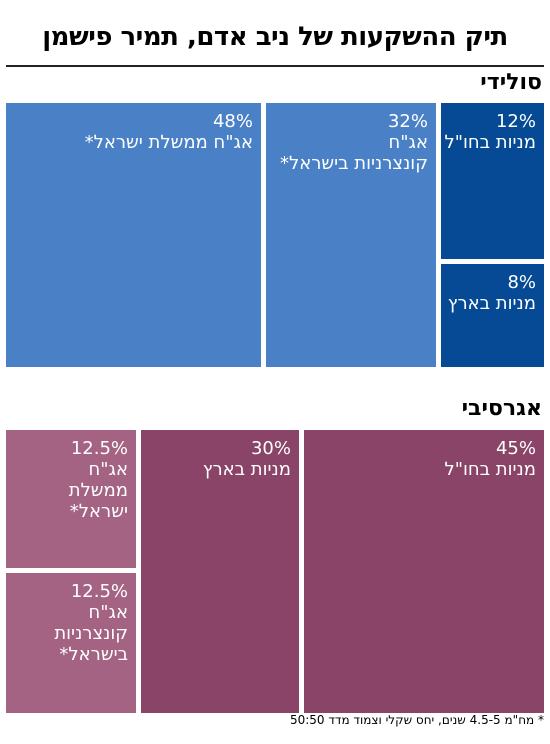 Image resolution: width=550 pixels, height=744 pixels. I want to click on title-divider, so click(275, 66).